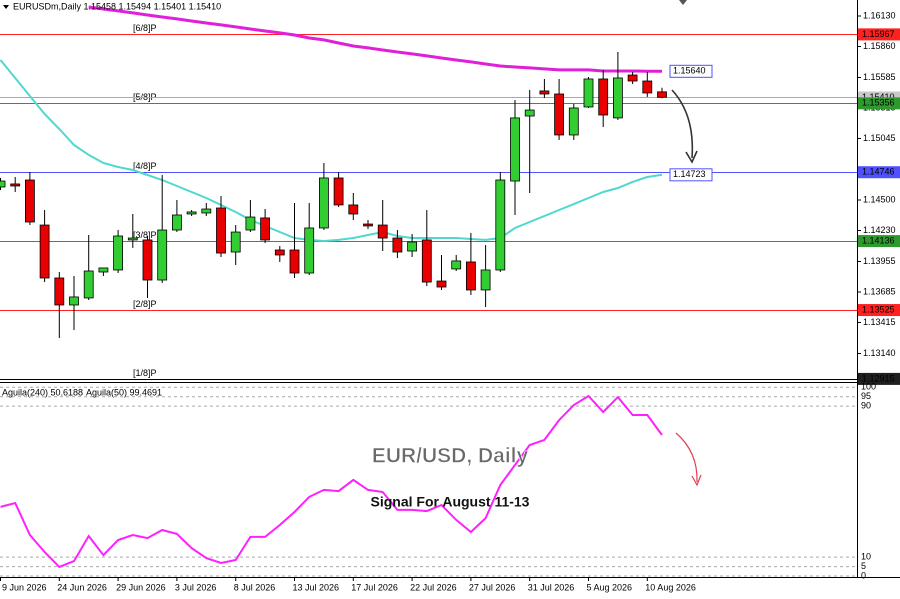  What do you see at coordinates (879, 46) in the screenshot?
I see `y-tick-label: 1.15860` at bounding box center [879, 46].